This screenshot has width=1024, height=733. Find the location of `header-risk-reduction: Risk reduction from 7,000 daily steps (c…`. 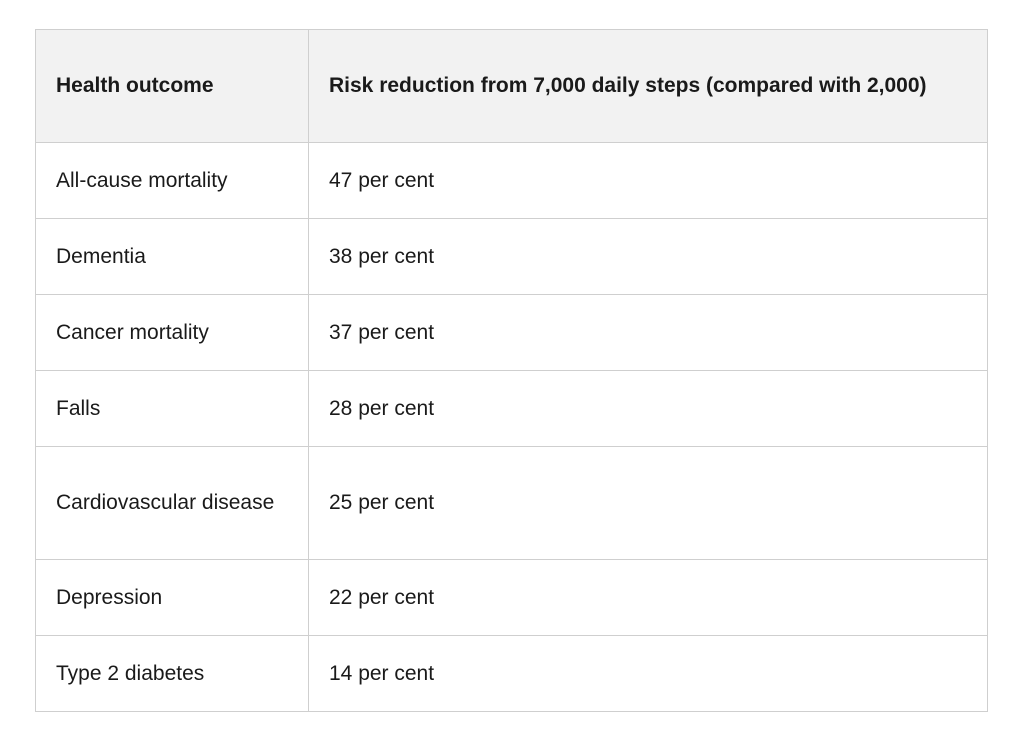

header-risk-reduction: Risk reduction from 7,000 daily steps (c… is located at coordinates (648, 86).